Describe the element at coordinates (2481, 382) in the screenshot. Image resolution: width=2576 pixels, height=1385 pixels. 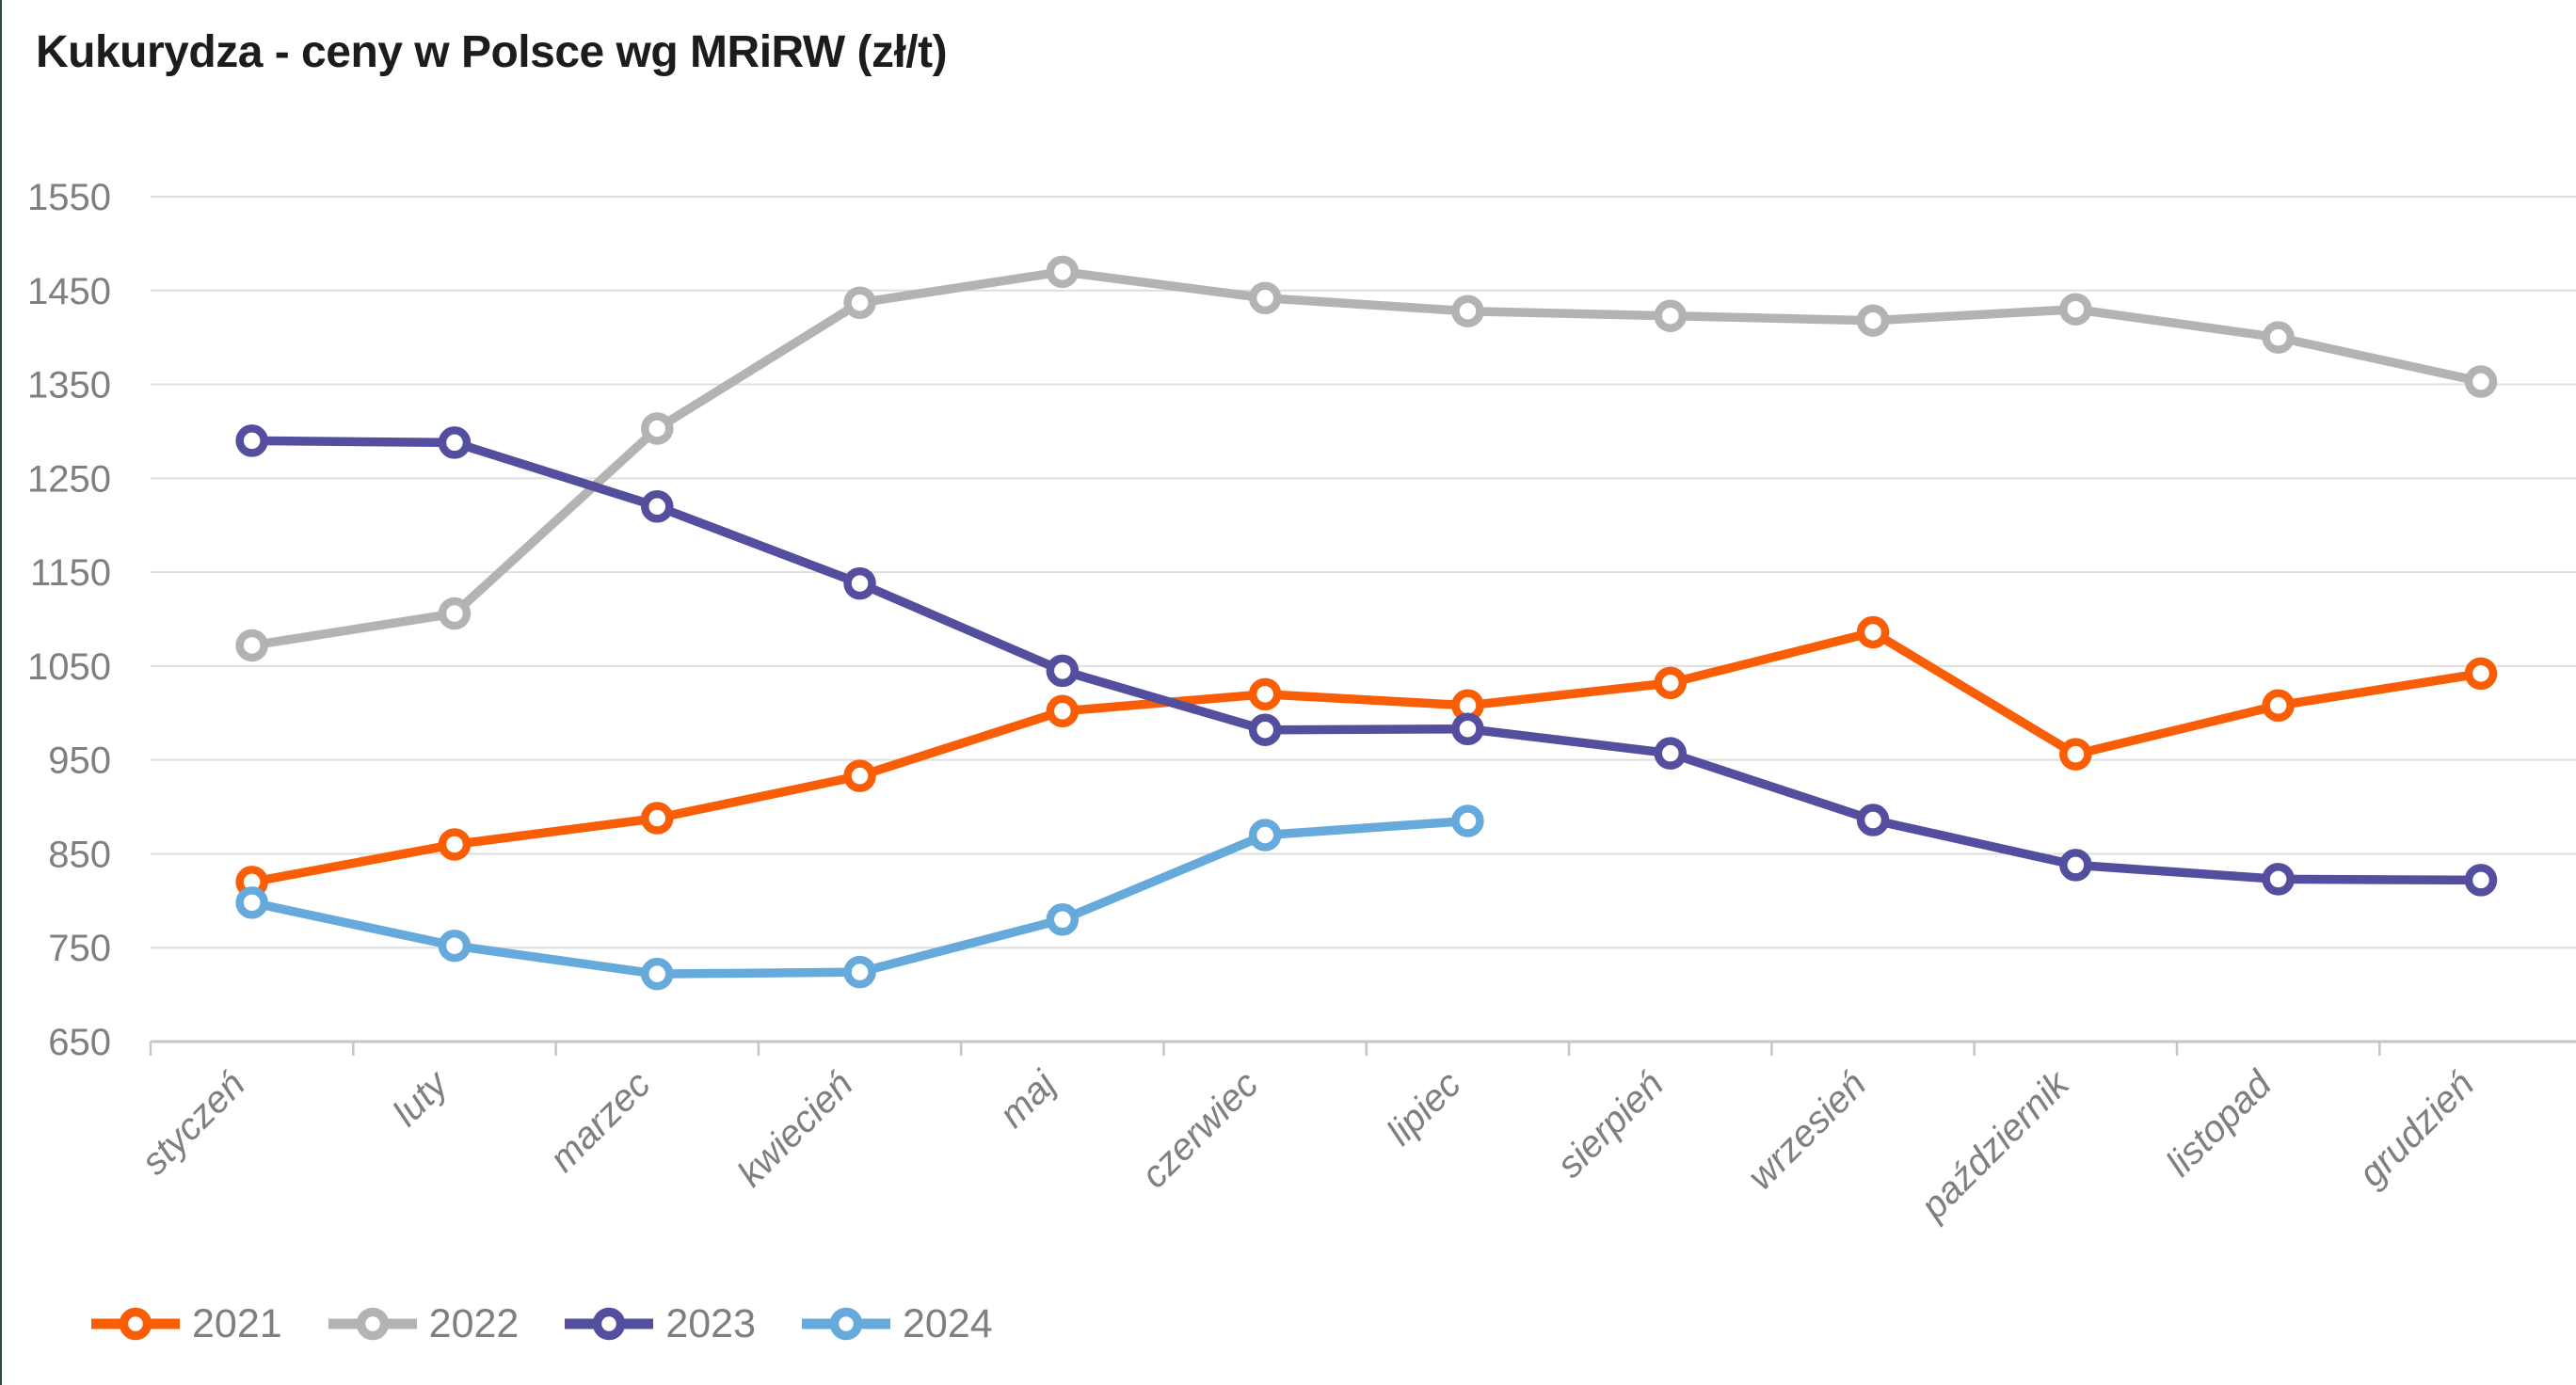
I see `data-point-2022-grudzień` at that location.